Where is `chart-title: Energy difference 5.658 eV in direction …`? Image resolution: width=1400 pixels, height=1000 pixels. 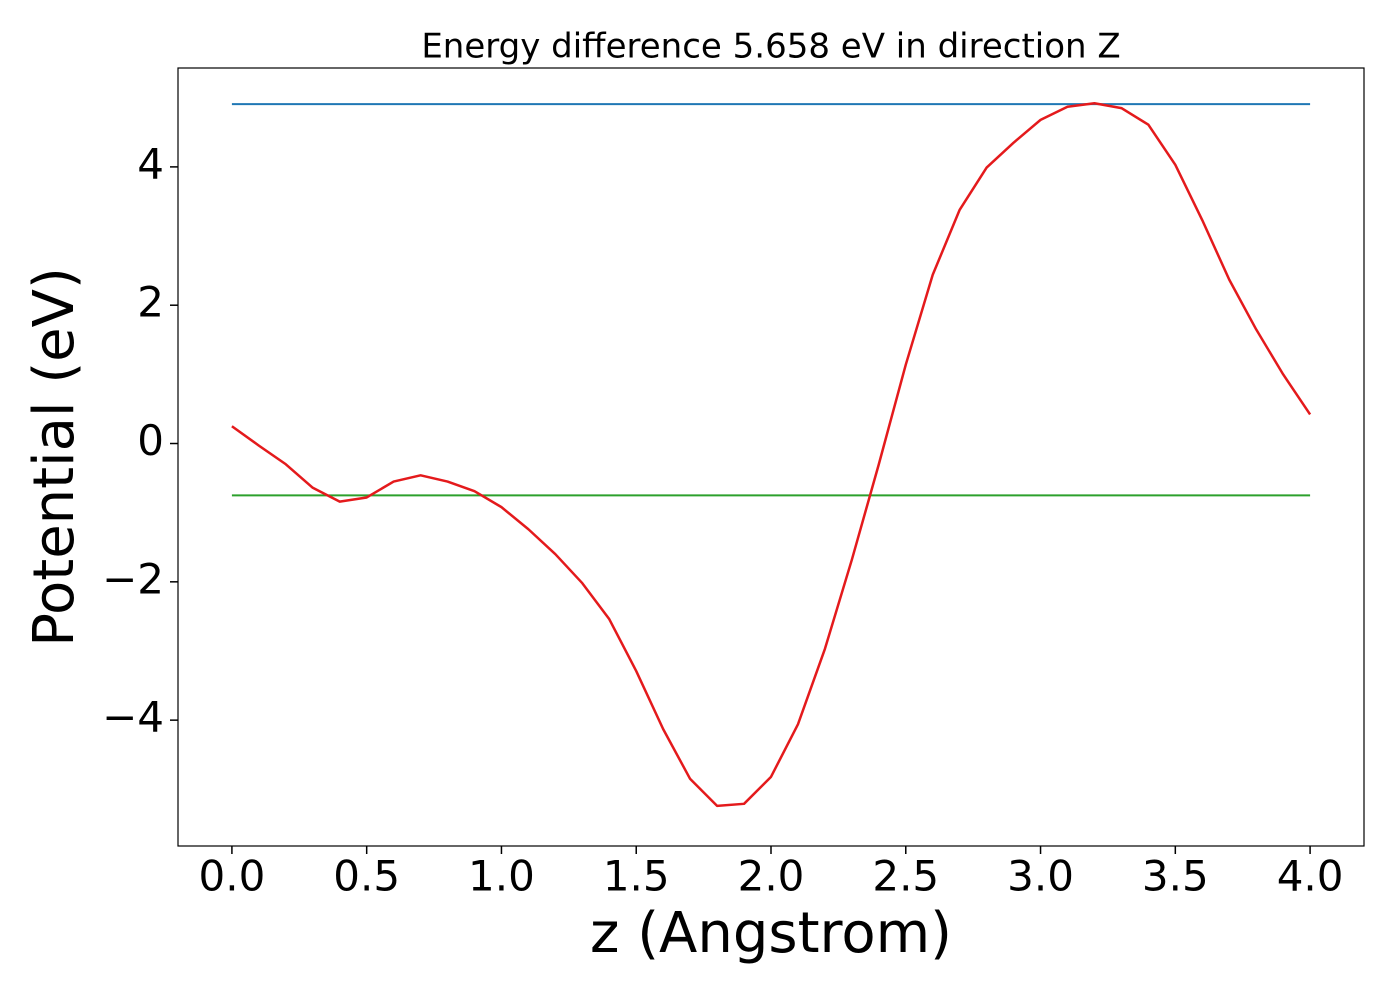 chart-title: Energy difference 5.658 eV in direction … is located at coordinates (770, 47).